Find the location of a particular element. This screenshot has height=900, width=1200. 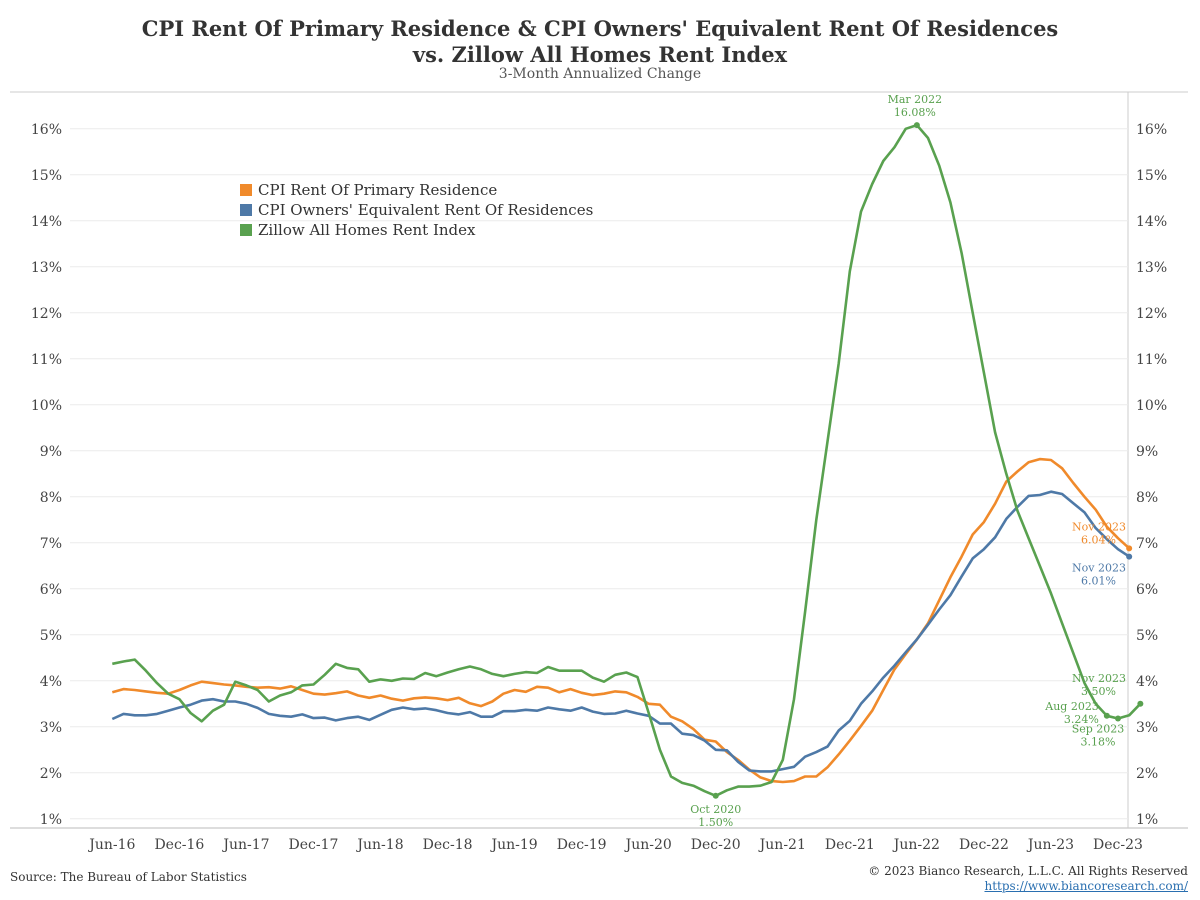

annotation-value: 16.08% is located at coordinates (915, 112).